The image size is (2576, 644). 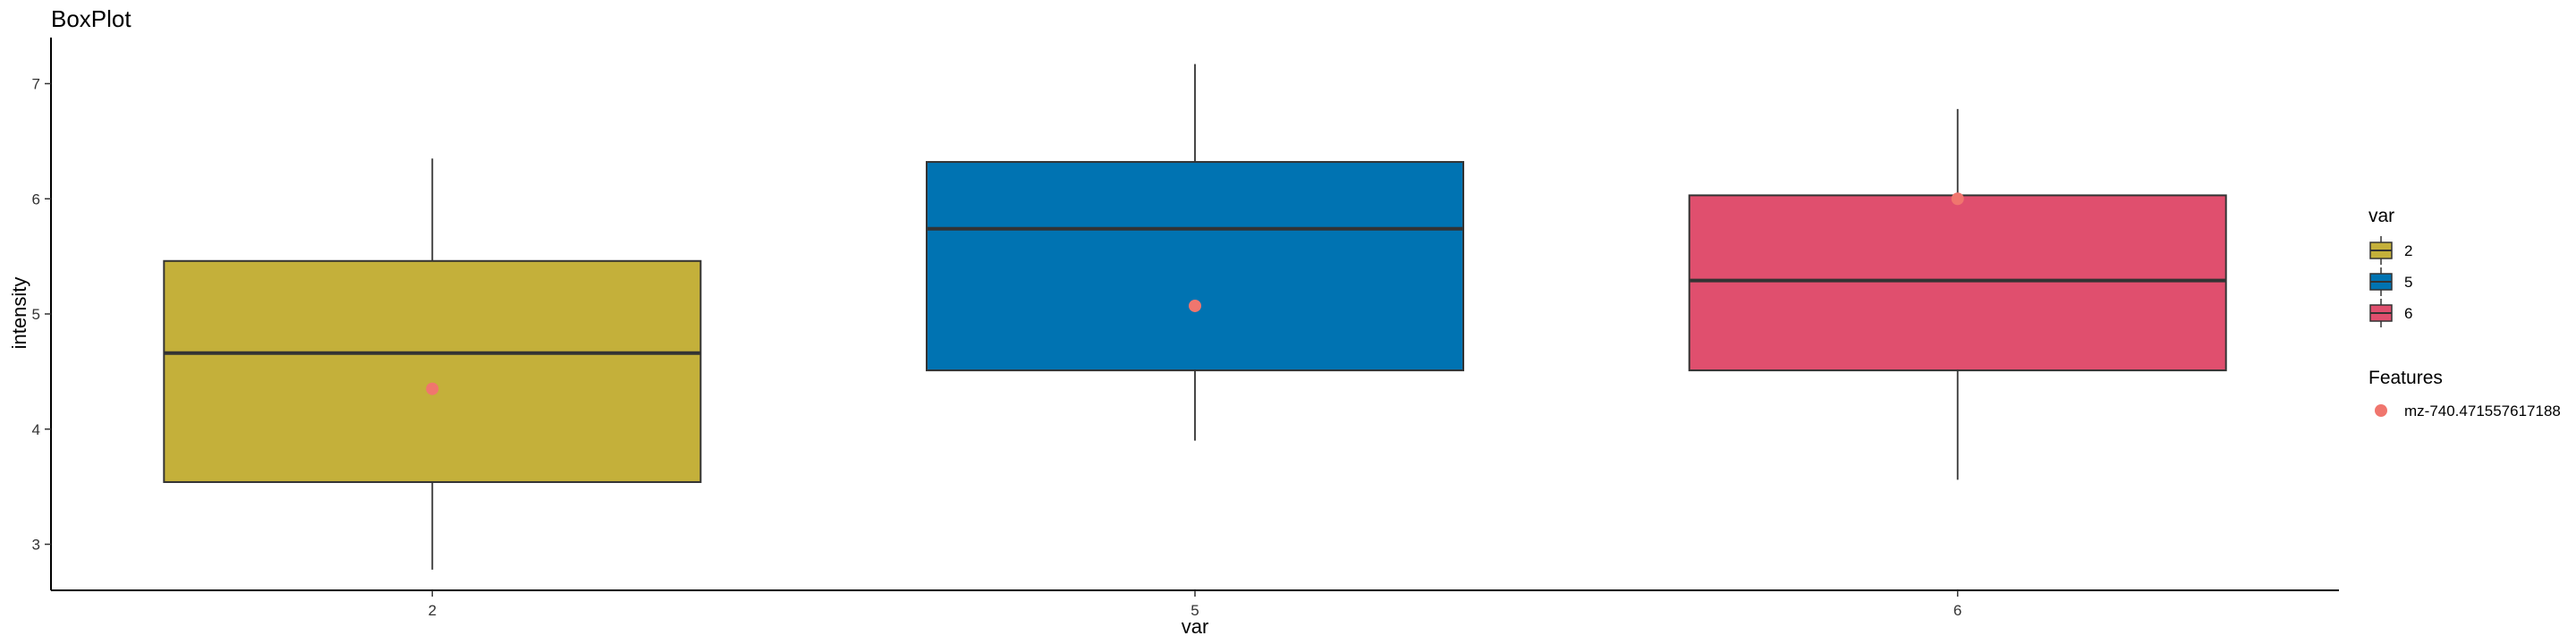 What do you see at coordinates (36, 84) in the screenshot?
I see `y-tick-label: 7` at bounding box center [36, 84].